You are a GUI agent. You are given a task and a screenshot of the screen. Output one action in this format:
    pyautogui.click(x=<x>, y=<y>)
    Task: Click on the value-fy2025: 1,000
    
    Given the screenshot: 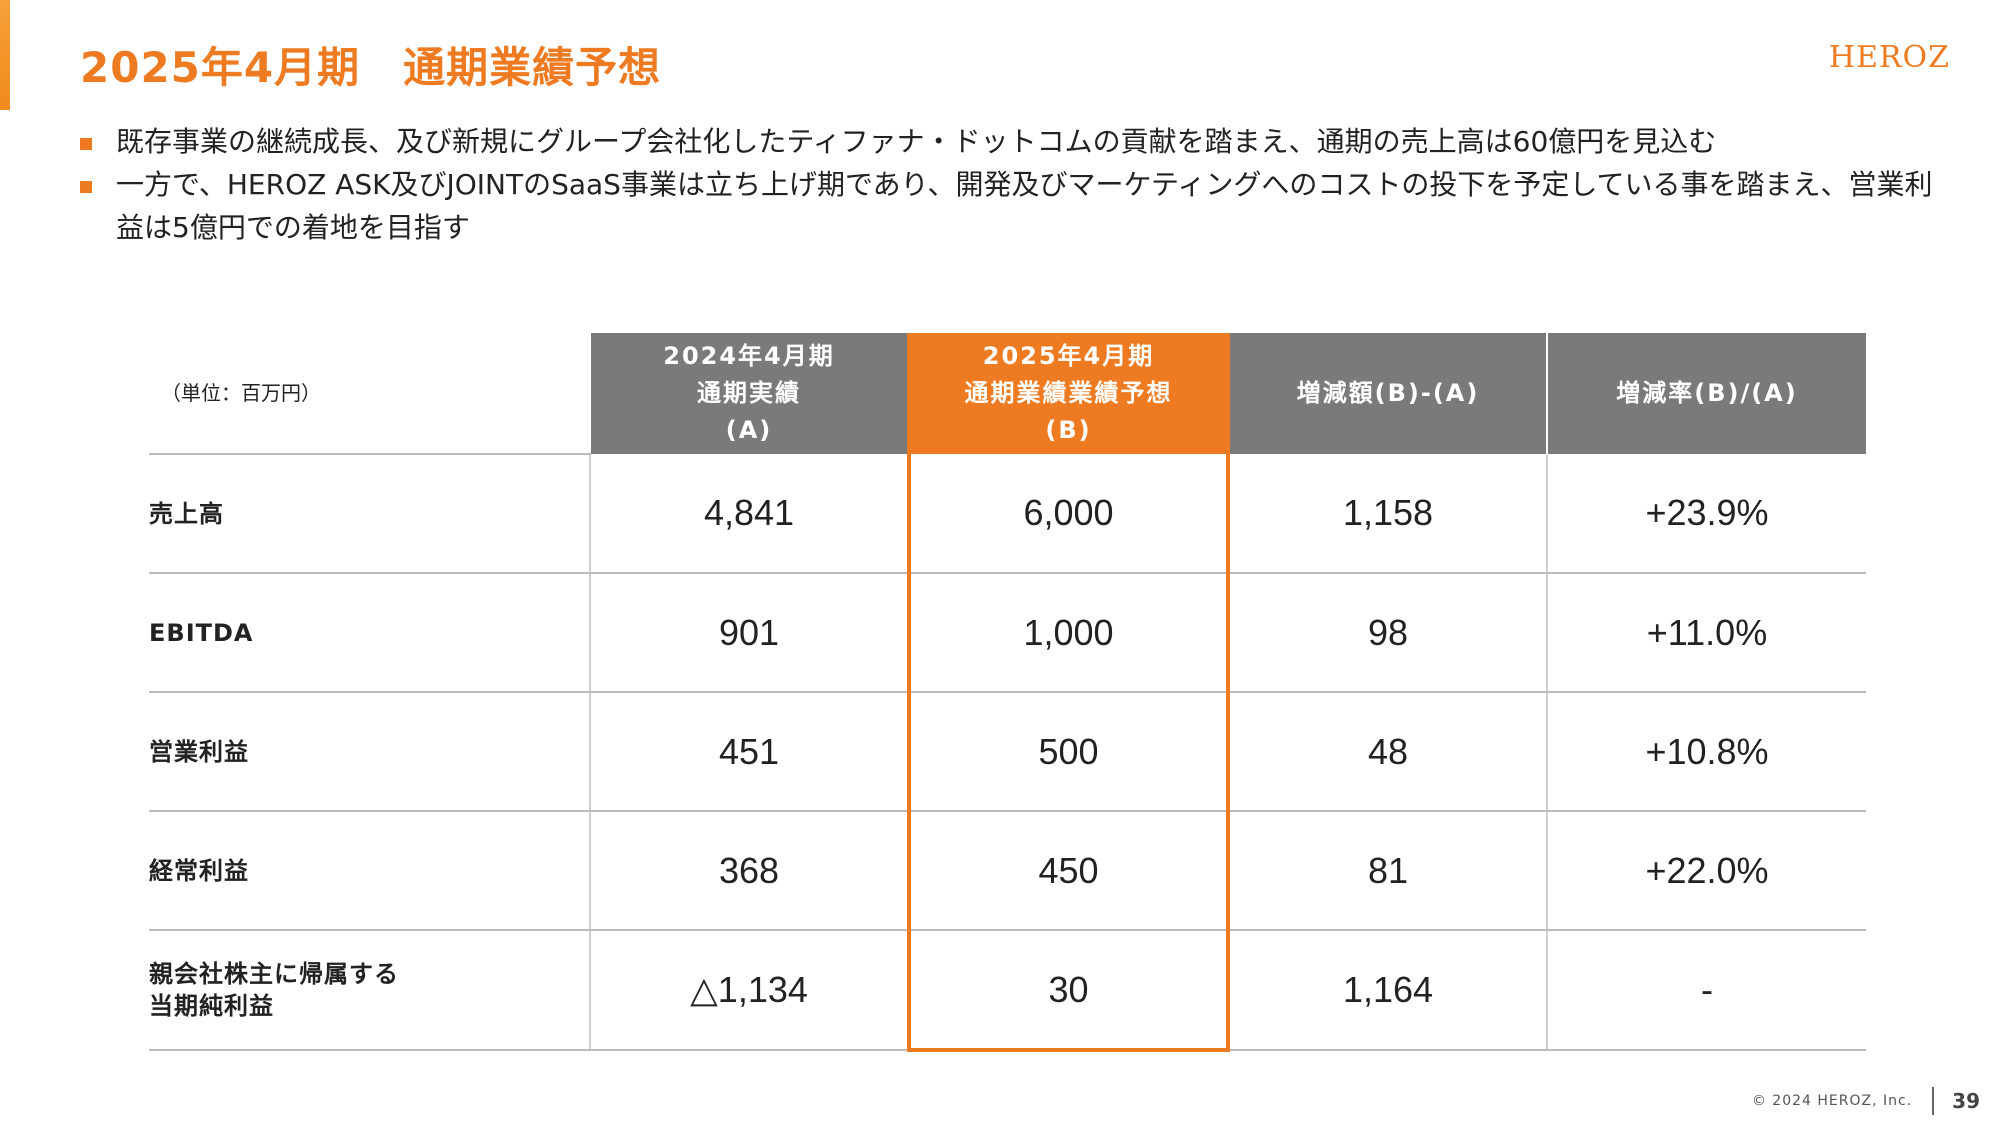 What is the action you would take?
    pyautogui.click(x=1068, y=633)
    